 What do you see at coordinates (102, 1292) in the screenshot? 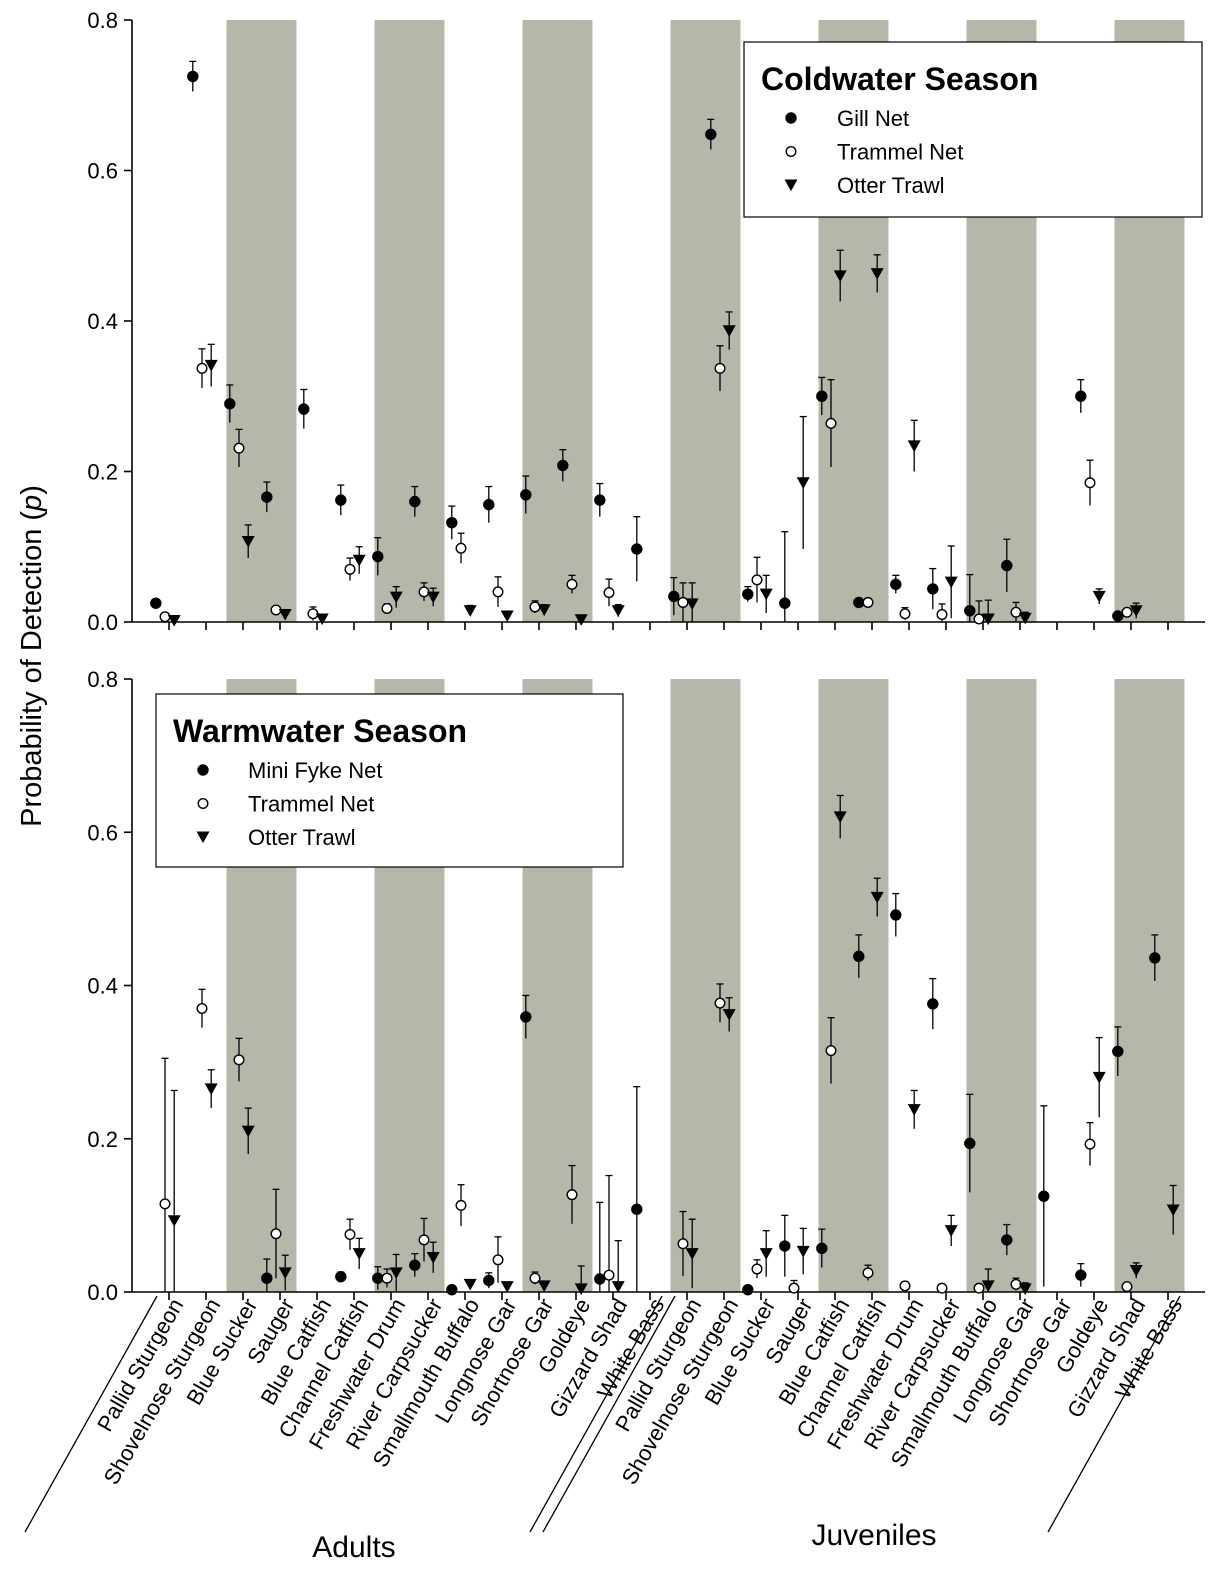
I see `y-tick-label-panel2: 0.0` at bounding box center [102, 1292].